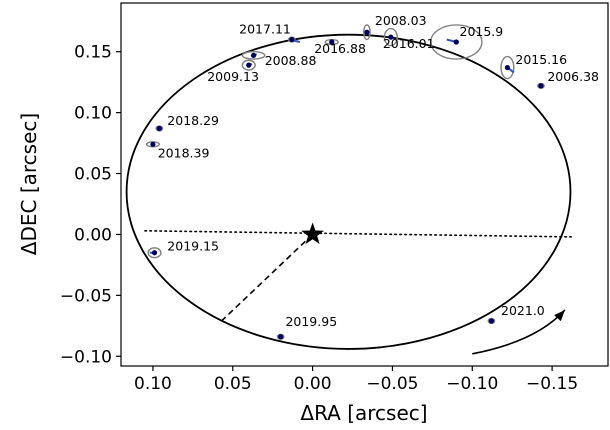 The width and height of the screenshot is (610, 430). I want to click on y-tick-label: −0.10, so click(86, 357).